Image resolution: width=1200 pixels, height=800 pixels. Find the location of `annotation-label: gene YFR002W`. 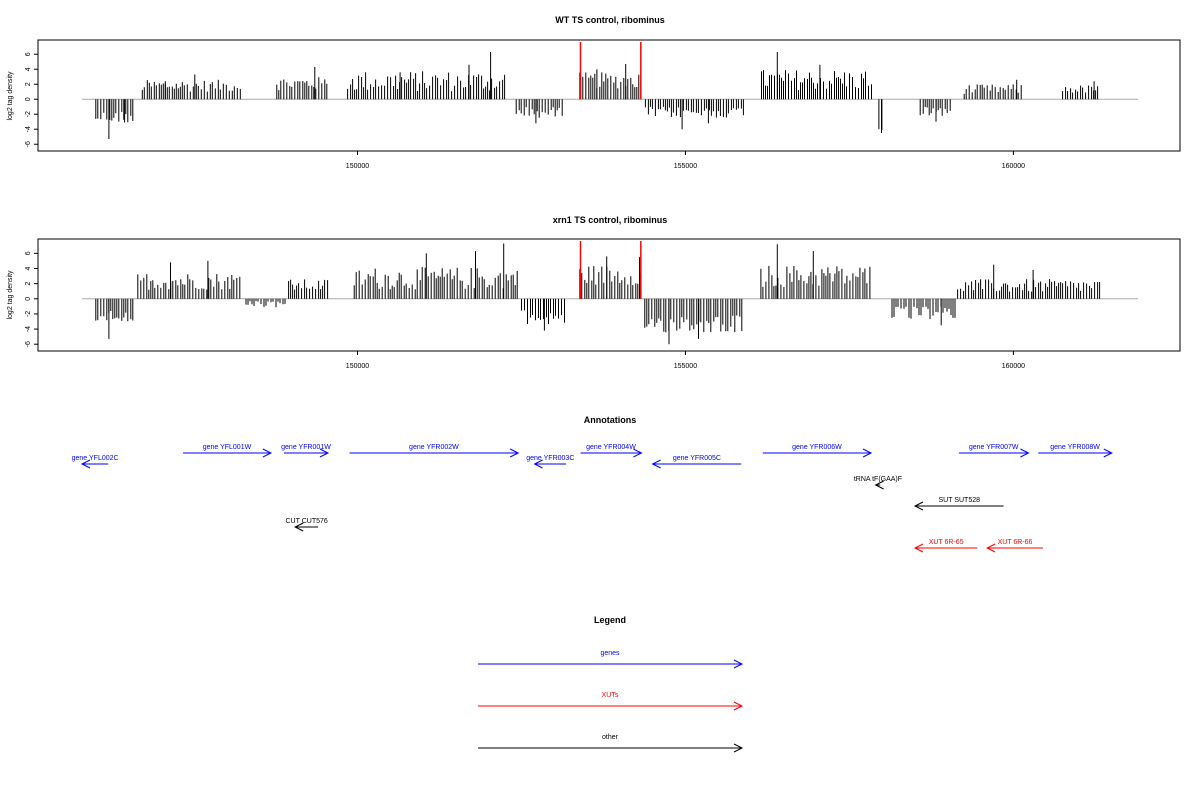

annotation-label: gene YFR002W is located at coordinates (434, 447).